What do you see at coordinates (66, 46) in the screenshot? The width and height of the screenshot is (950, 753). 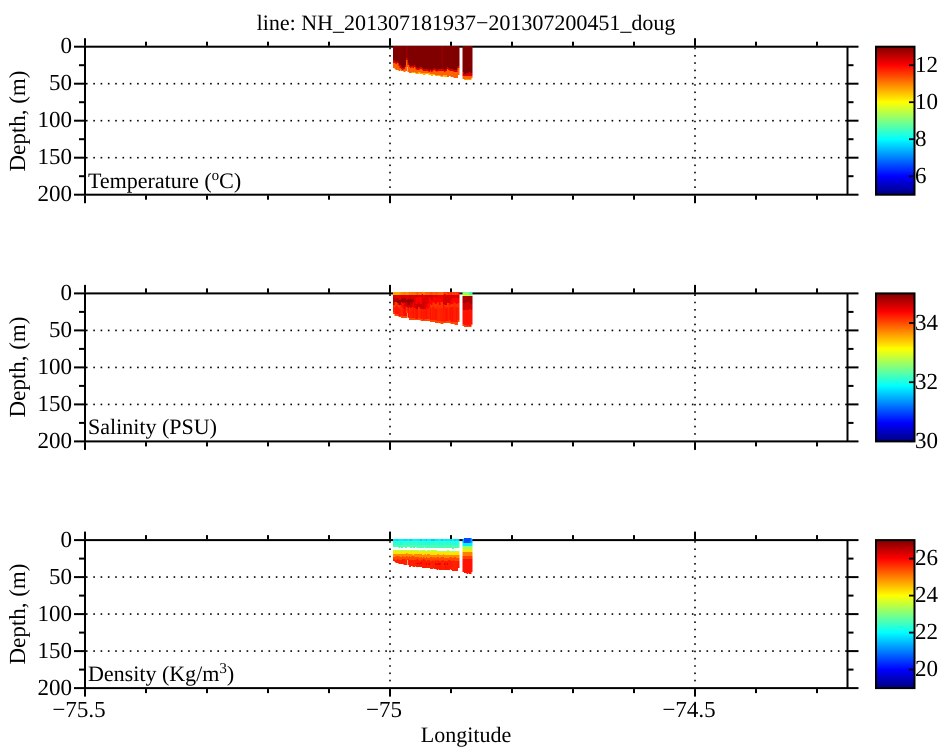 I see `y-tick-label: 0` at bounding box center [66, 46].